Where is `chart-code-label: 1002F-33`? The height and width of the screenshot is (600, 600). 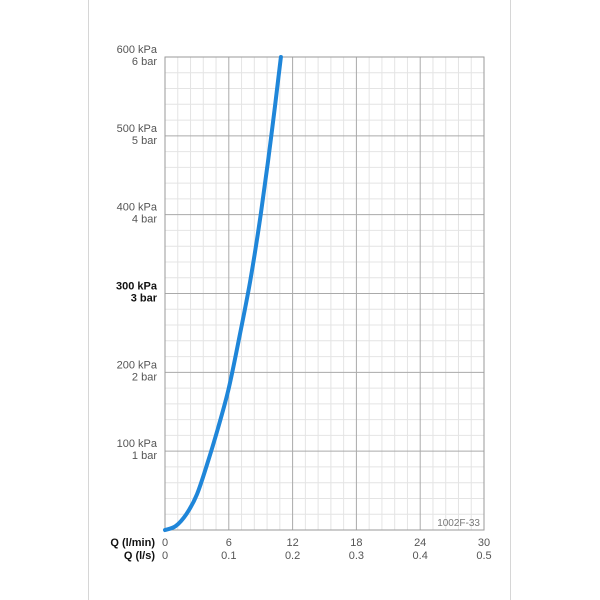 chart-code-label: 1002F-33 is located at coordinates (458, 523).